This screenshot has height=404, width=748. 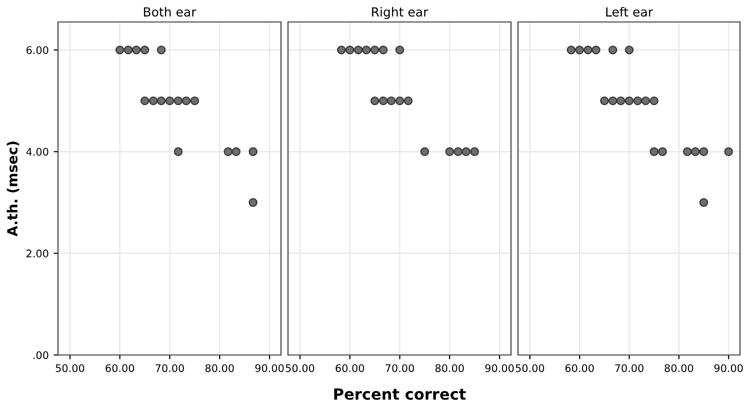 What do you see at coordinates (13, 189) in the screenshot?
I see `y-axis-title: A.th. (msec)` at bounding box center [13, 189].